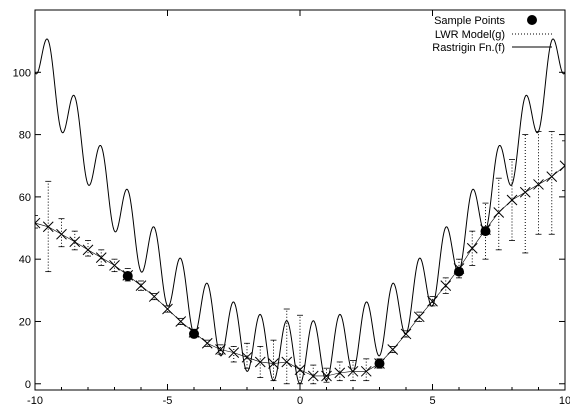 The height and width of the screenshot is (413, 570). Describe the element at coordinates (22, 73) in the screenshot. I see `y-tick-label: 100` at that location.